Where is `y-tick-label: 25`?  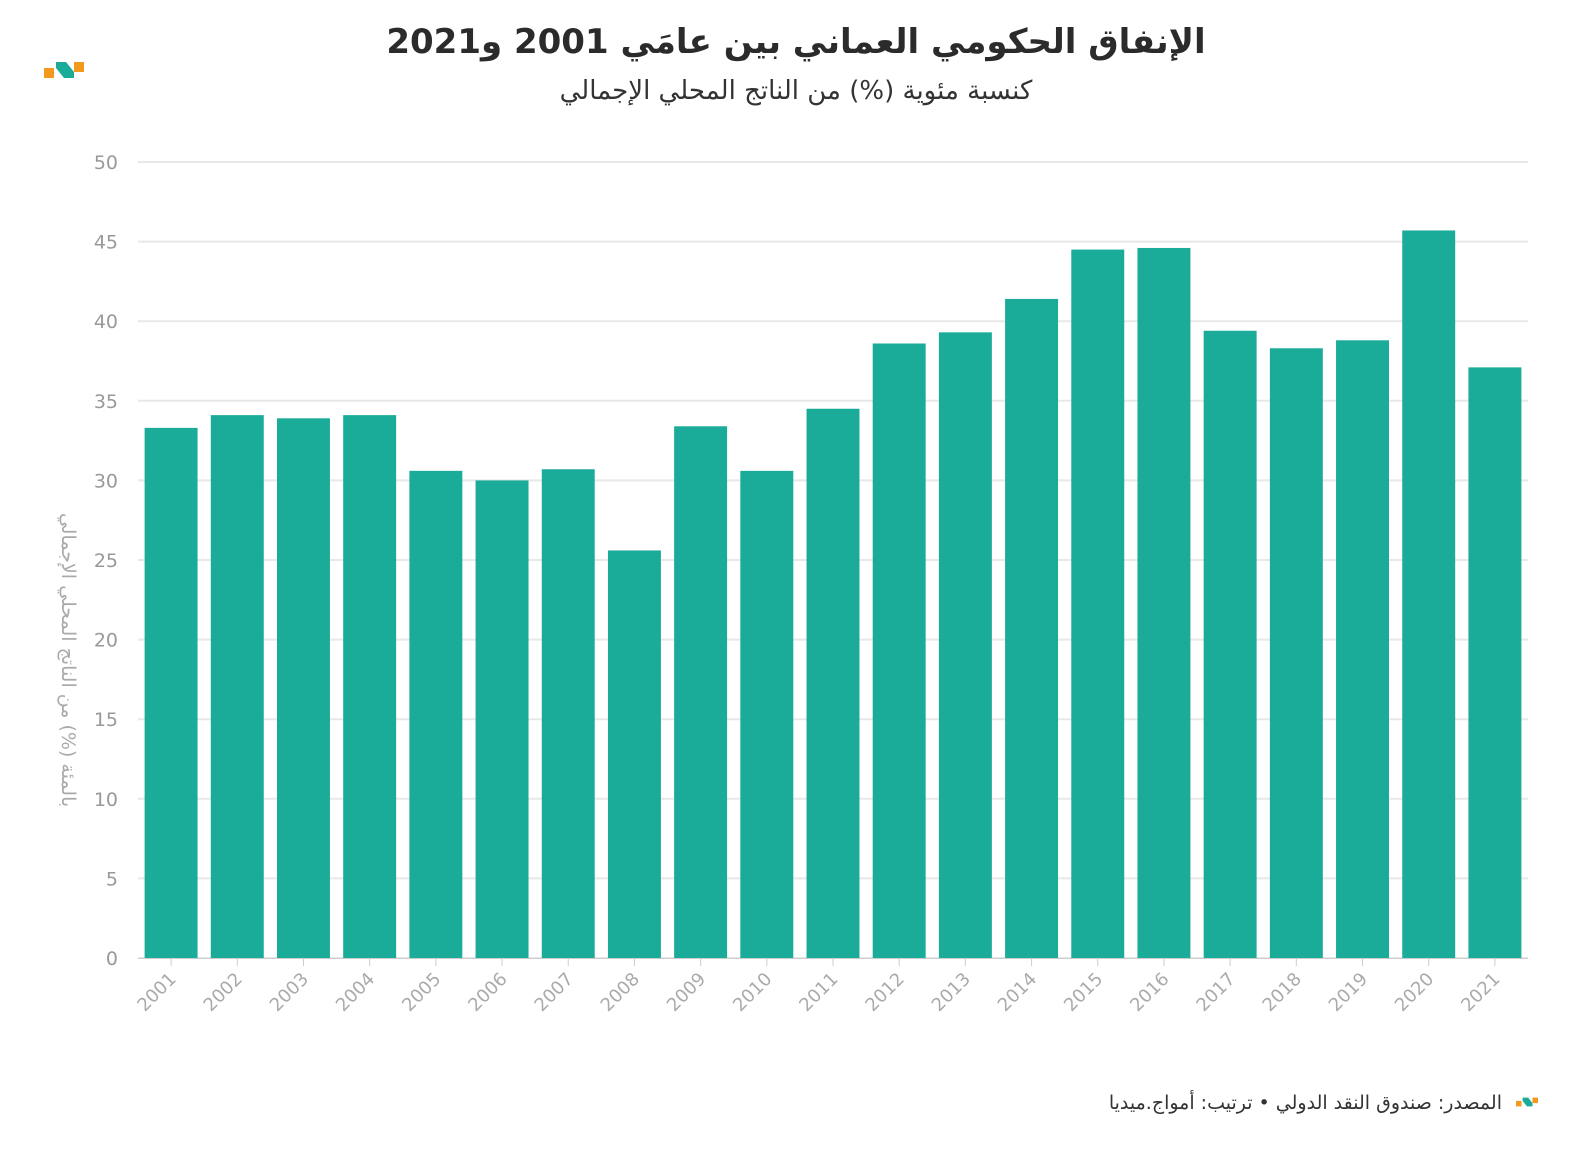
y-tick-label: 25 is located at coordinates (106, 561).